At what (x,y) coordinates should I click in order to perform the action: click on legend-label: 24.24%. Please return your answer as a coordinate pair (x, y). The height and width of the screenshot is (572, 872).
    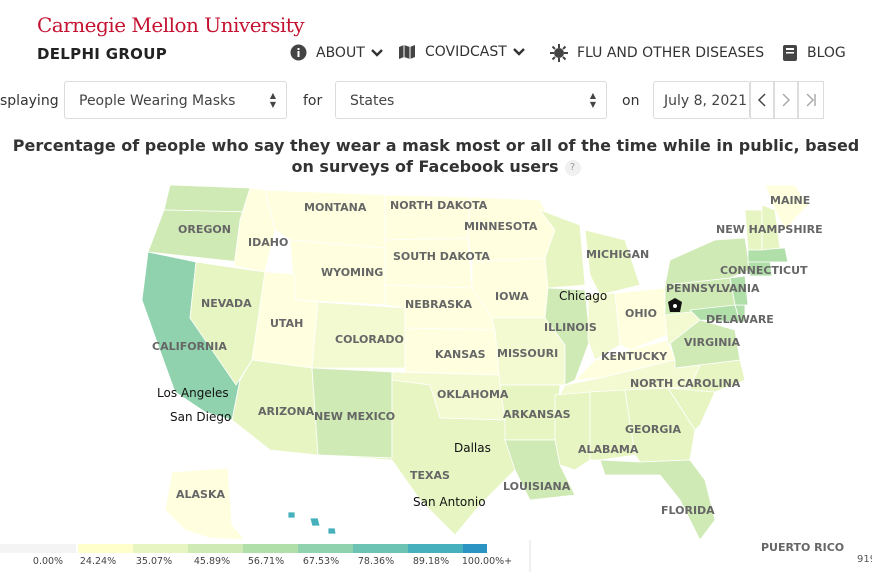
    Looking at the image, I should click on (98, 561).